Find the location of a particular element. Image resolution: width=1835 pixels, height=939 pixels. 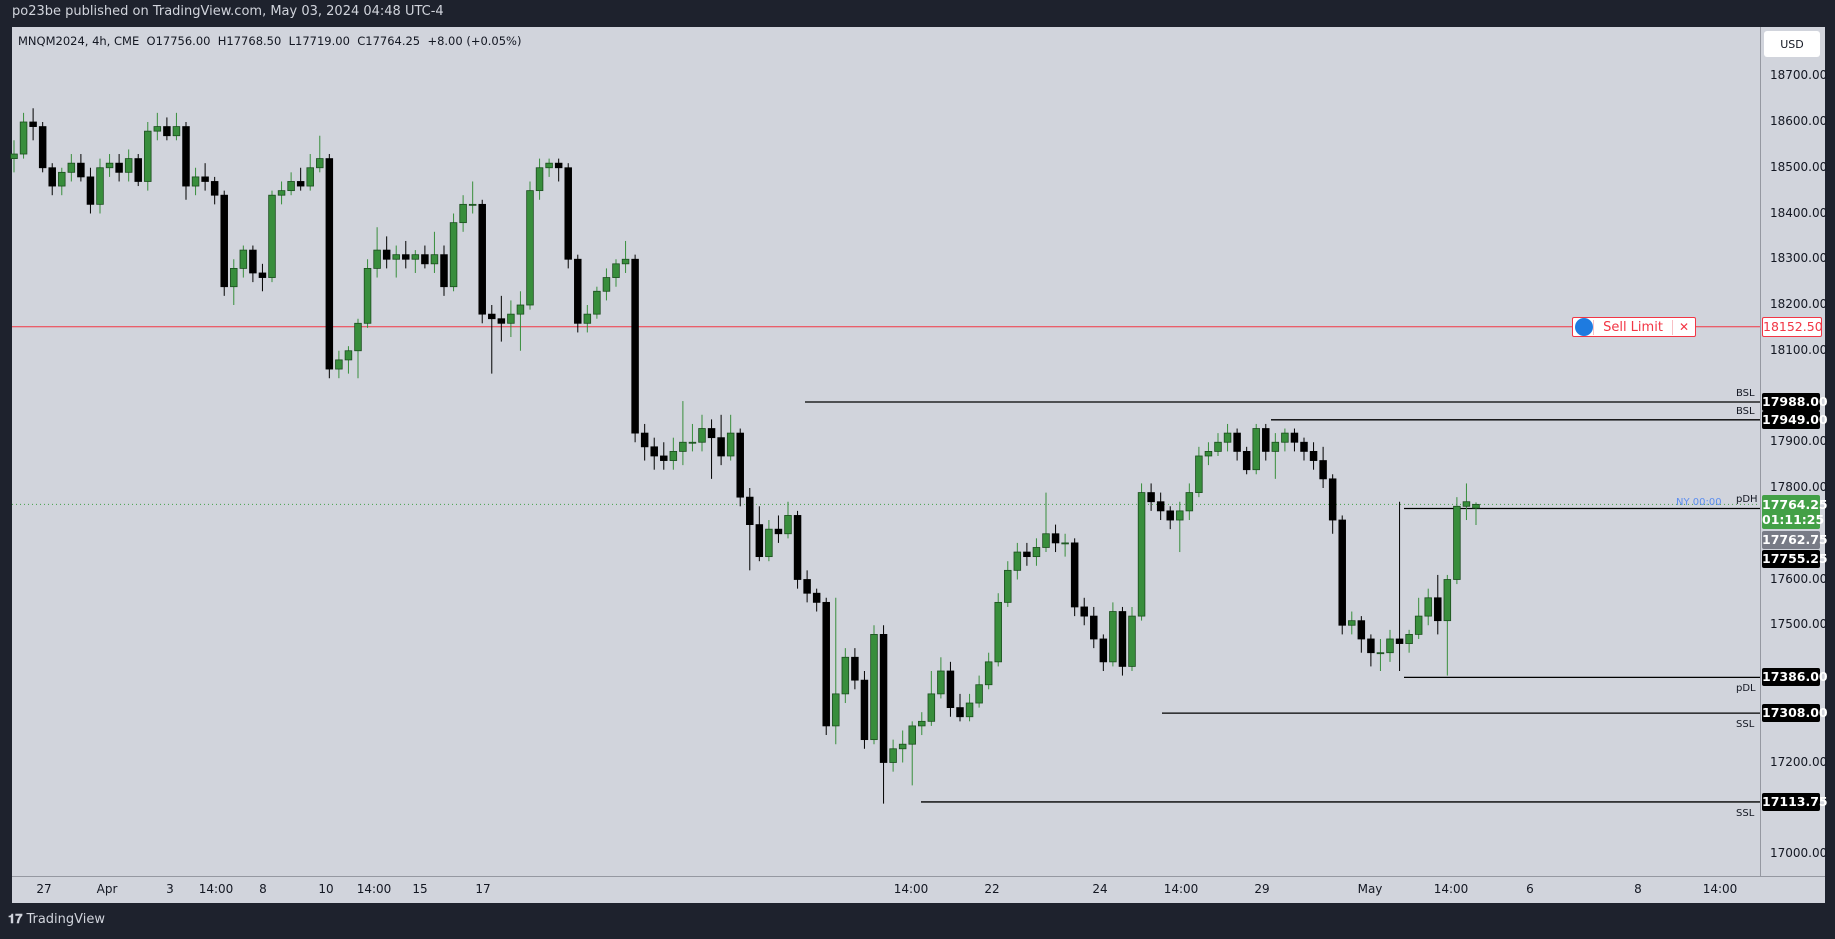

last-price: 17764.25 is located at coordinates (1795, 504).